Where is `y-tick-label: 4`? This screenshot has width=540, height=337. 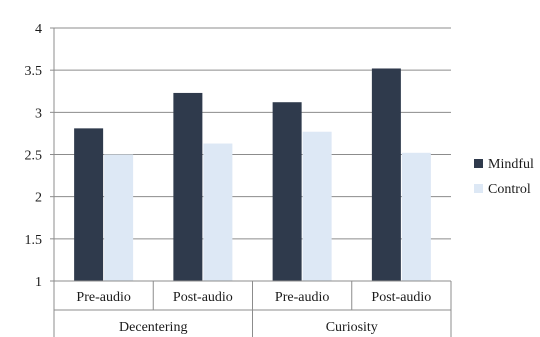
y-tick-label: 4 is located at coordinates (38, 29).